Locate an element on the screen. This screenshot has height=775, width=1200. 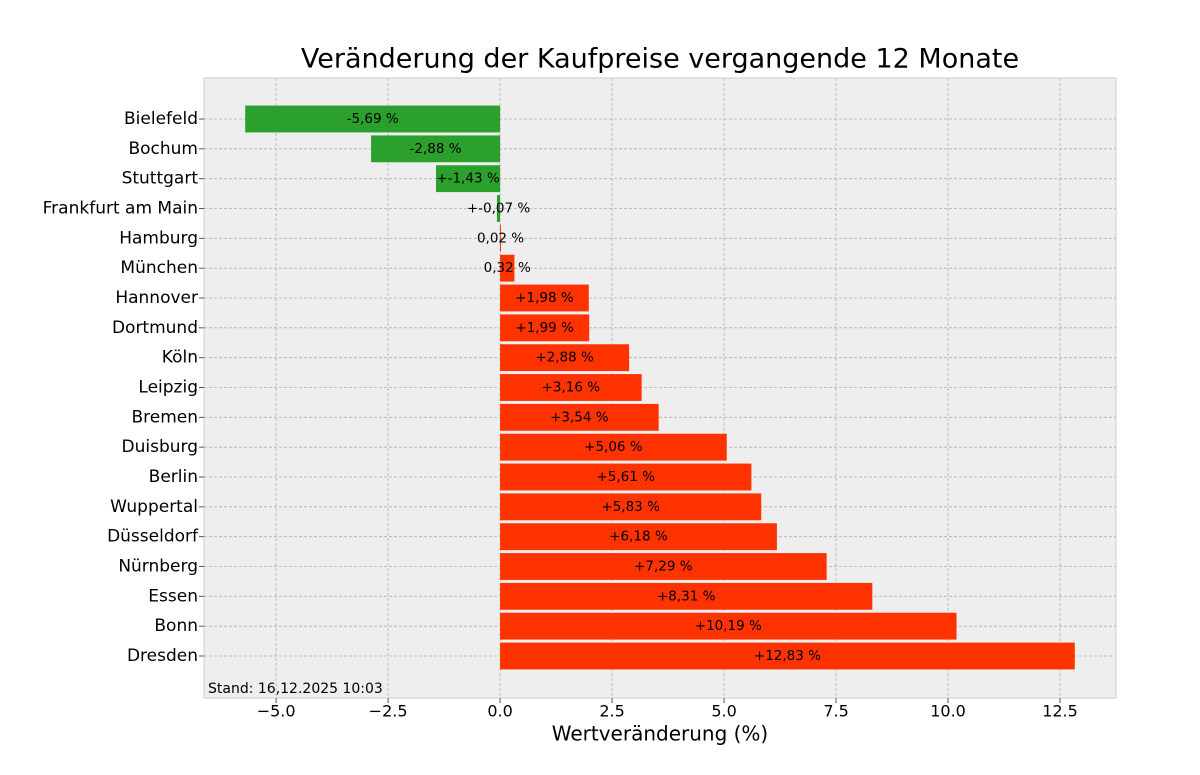
y-tick-label: Dresden is located at coordinates (162, 656).